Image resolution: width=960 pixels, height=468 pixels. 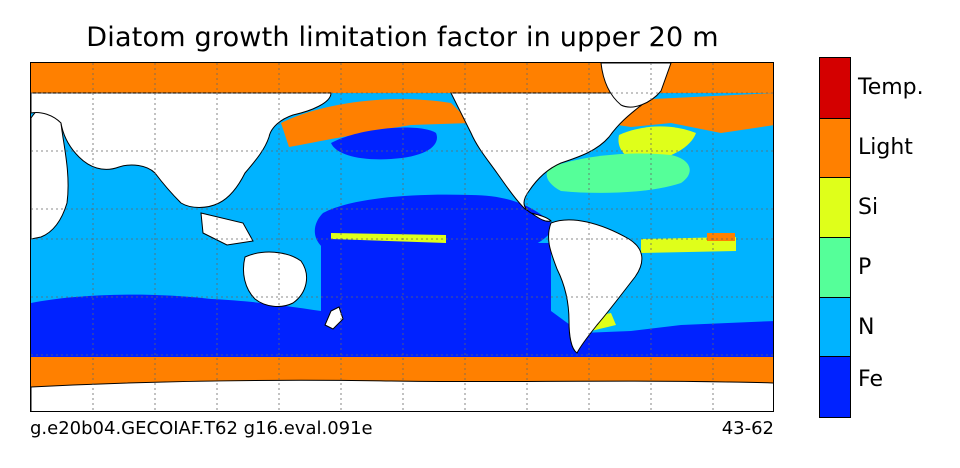 I want to click on australia-landmass, so click(x=275, y=279).